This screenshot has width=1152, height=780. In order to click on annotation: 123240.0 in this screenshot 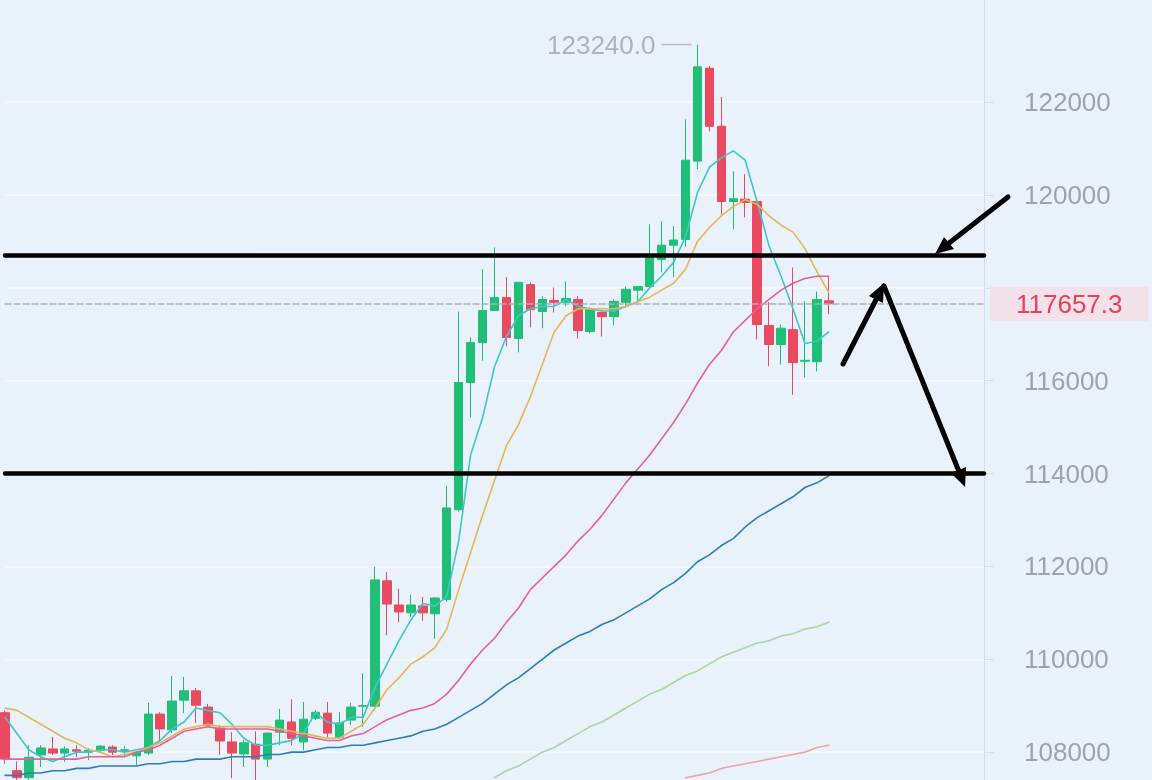, I will do `click(601, 44)`.